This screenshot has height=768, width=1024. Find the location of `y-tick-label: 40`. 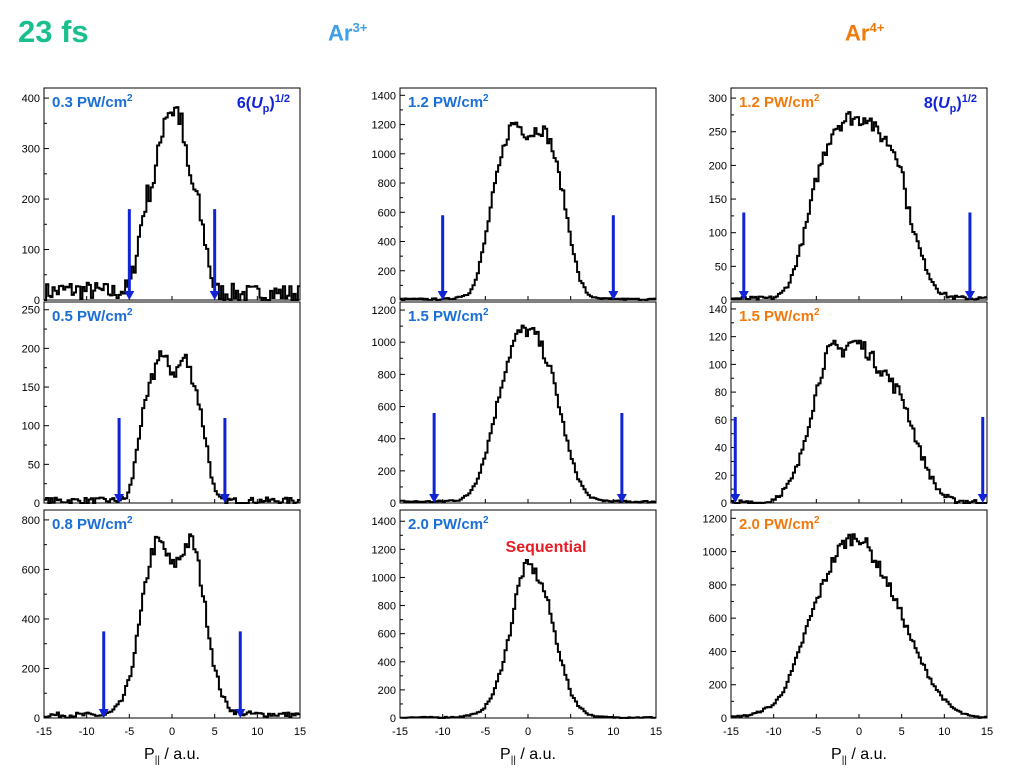

y-tick-label: 40 is located at coordinates (721, 449).